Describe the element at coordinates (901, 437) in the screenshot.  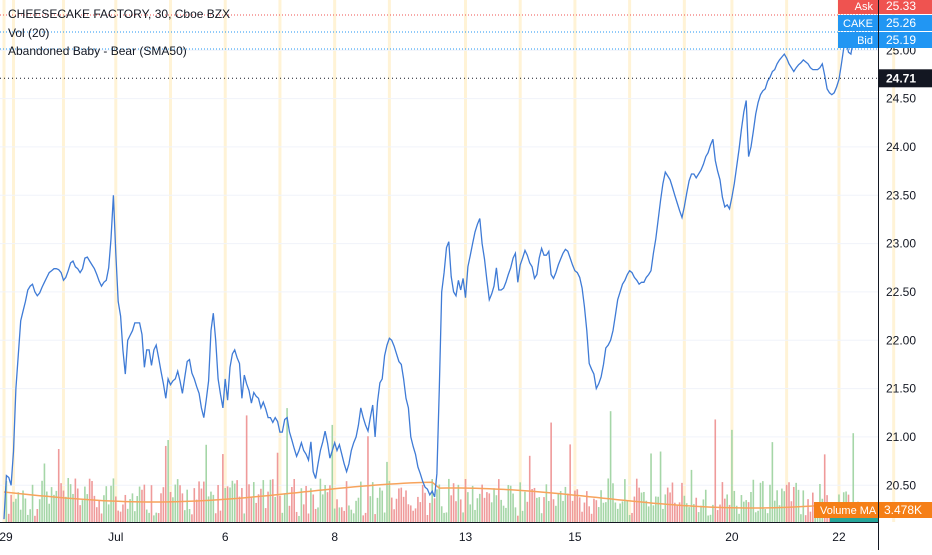
I see `y-tick-label: 21.00` at that location.